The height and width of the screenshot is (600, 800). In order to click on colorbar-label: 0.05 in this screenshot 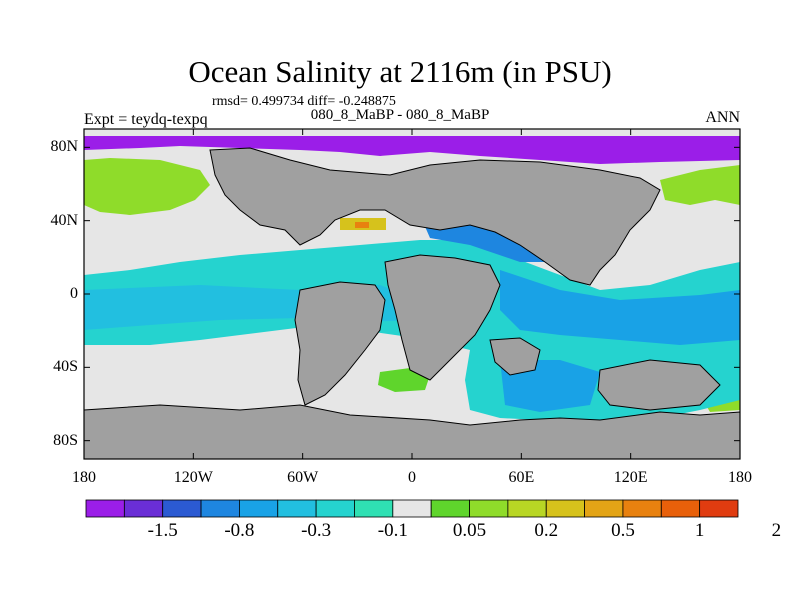, I will do `click(469, 530)`.